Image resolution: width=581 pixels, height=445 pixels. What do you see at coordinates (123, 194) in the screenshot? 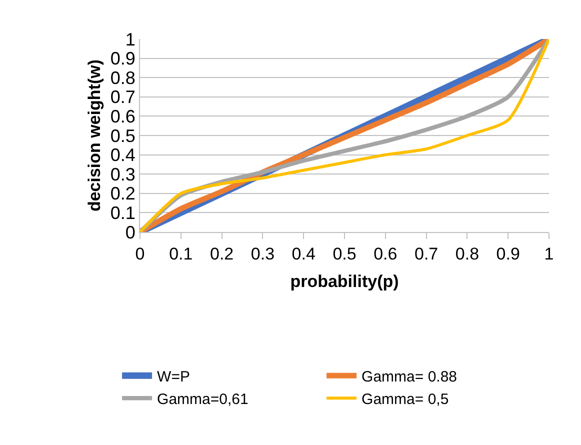
I see `y-tick-label: 0.2` at bounding box center [123, 194].